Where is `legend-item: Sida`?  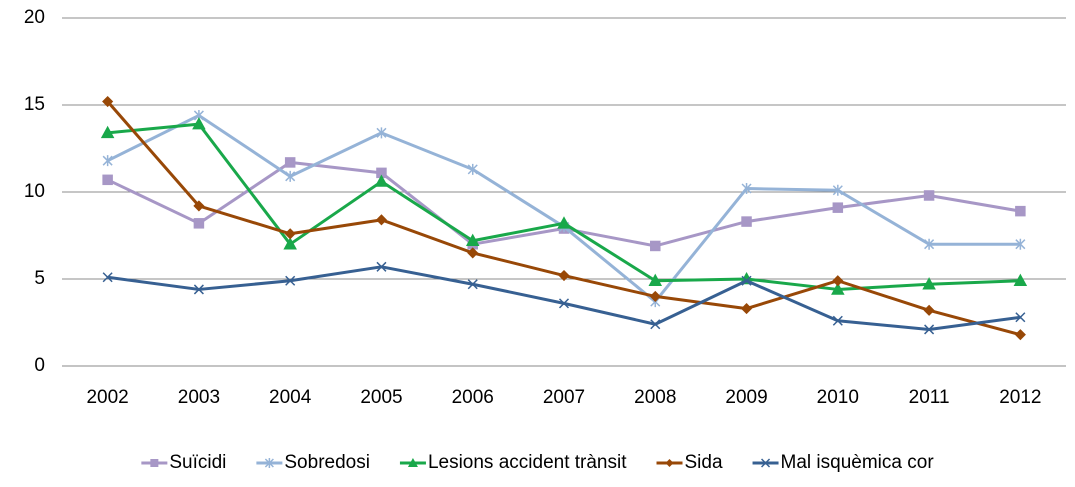 legend-item: Sida is located at coordinates (689, 462).